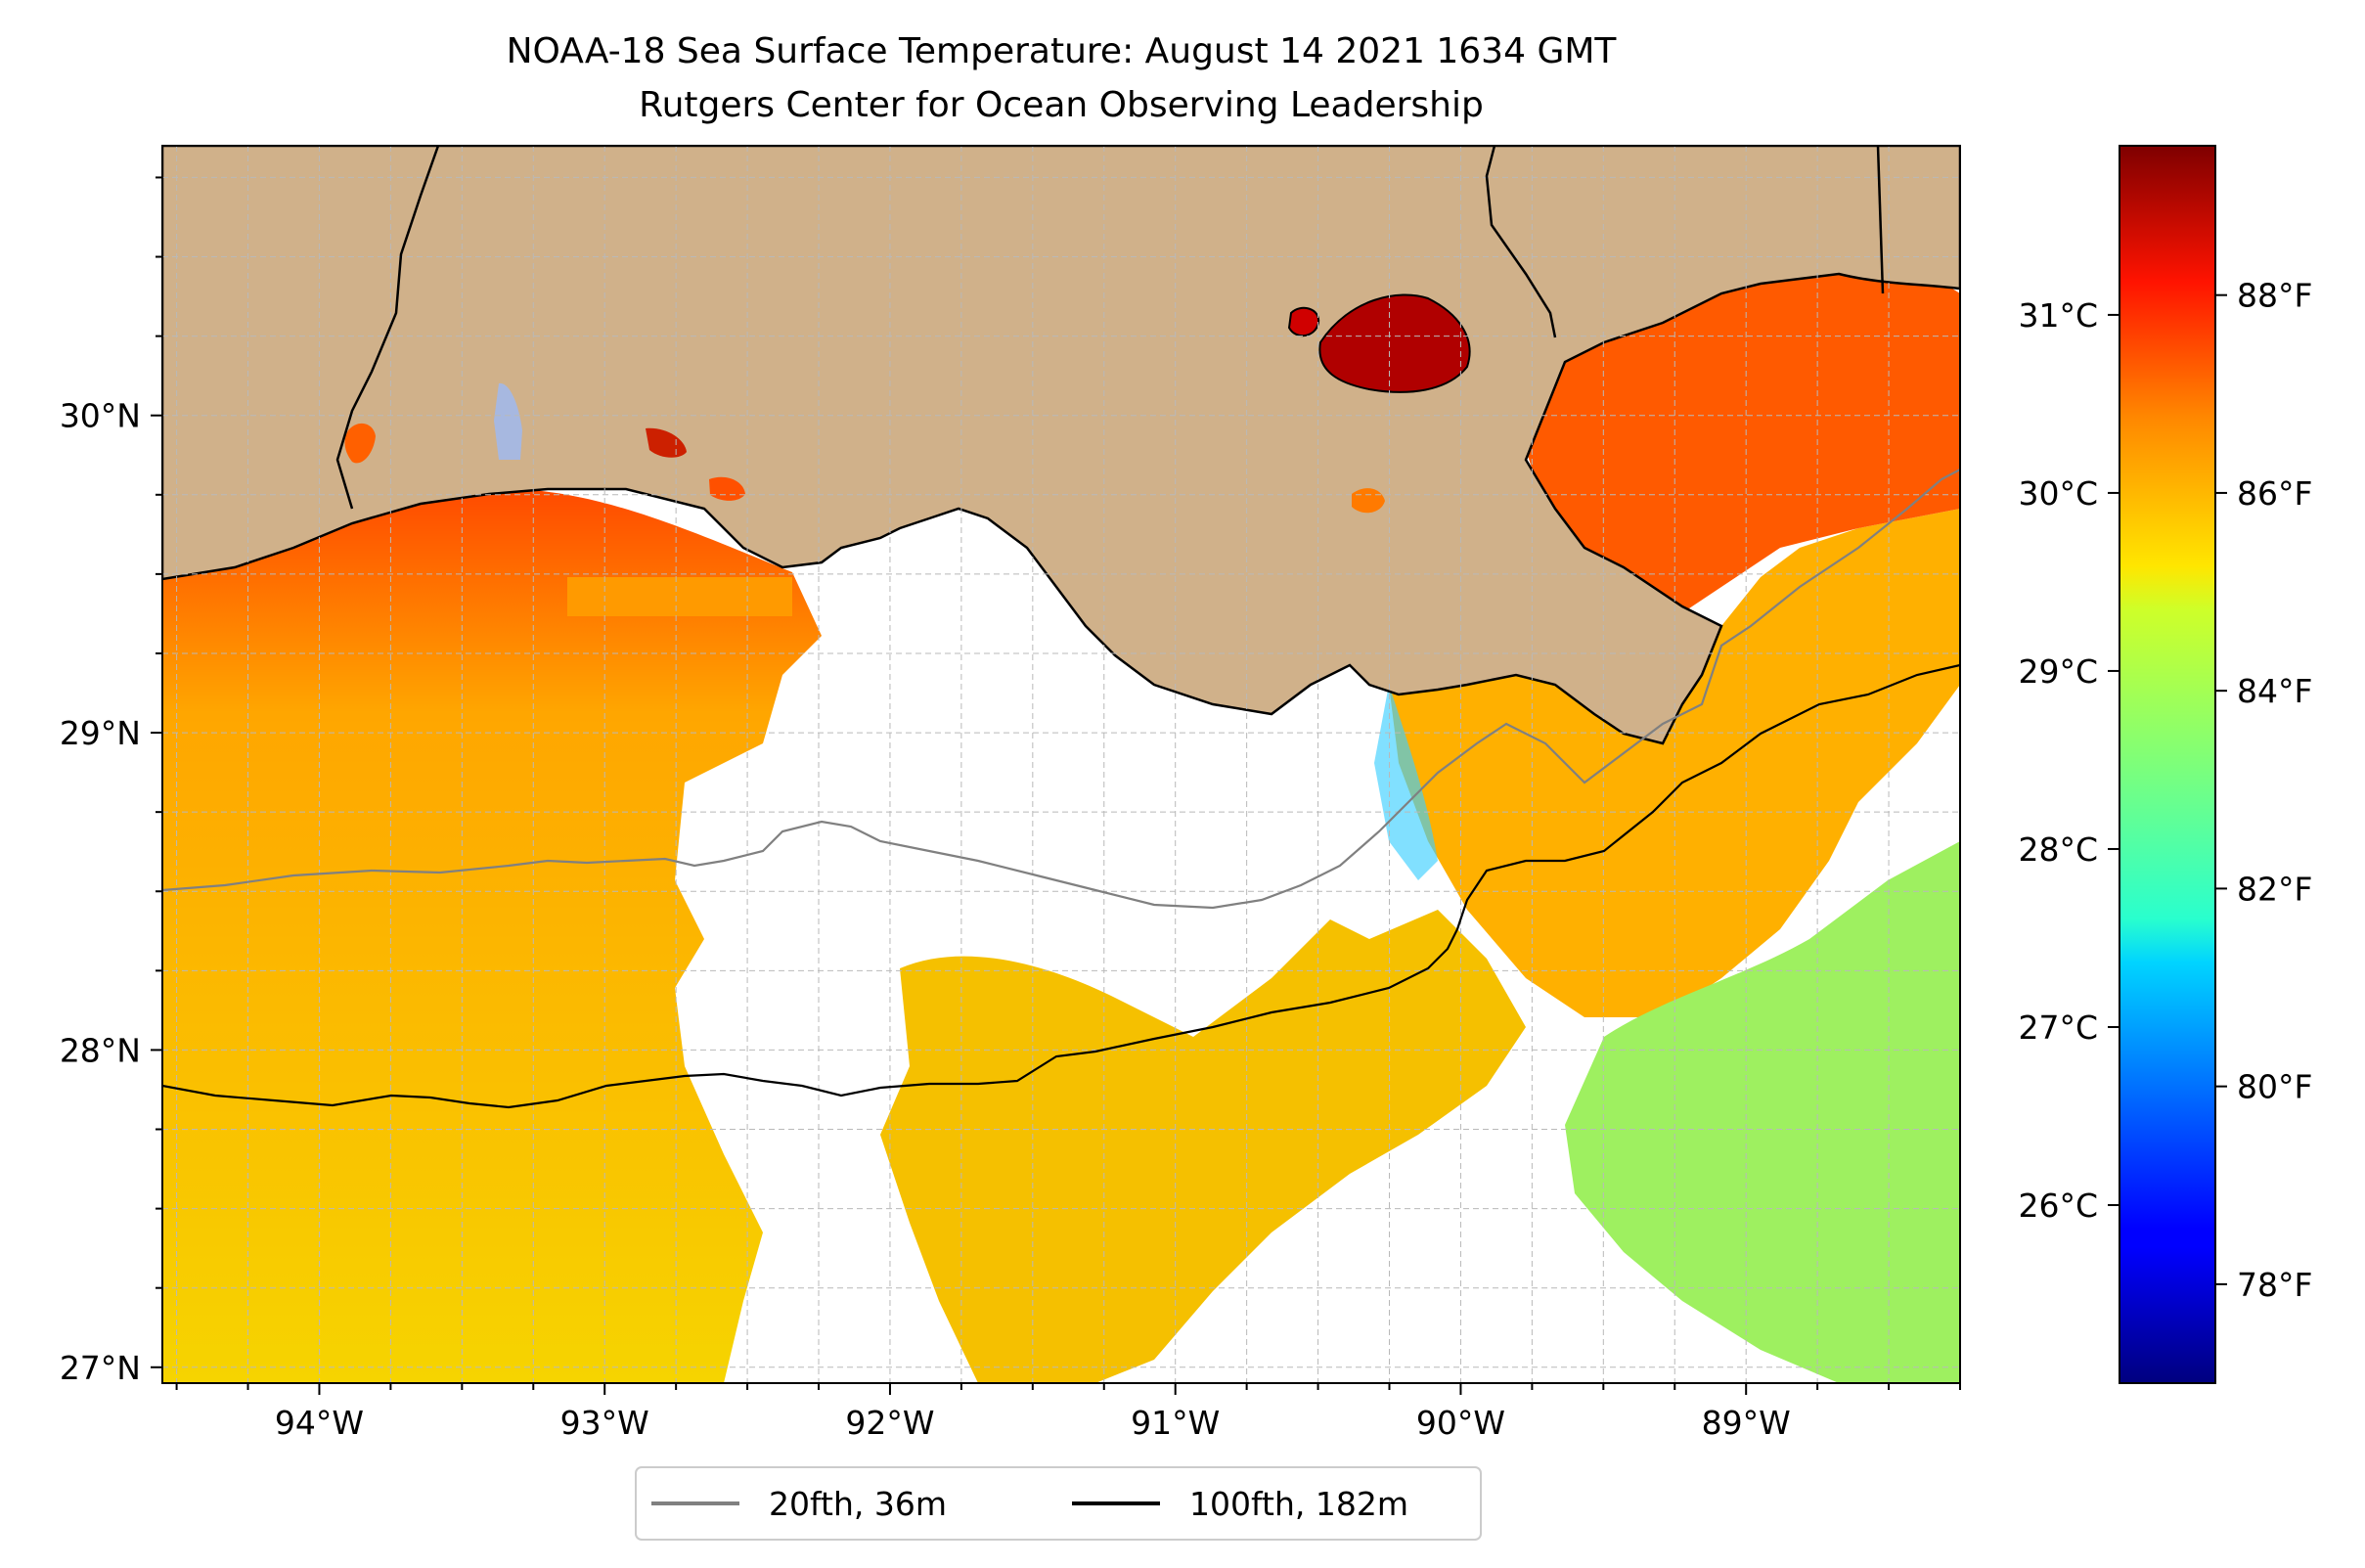 This screenshot has height=1568, width=2365. What do you see at coordinates (1203, 1146) in the screenshot?
I see `sst-central-south` at bounding box center [1203, 1146].